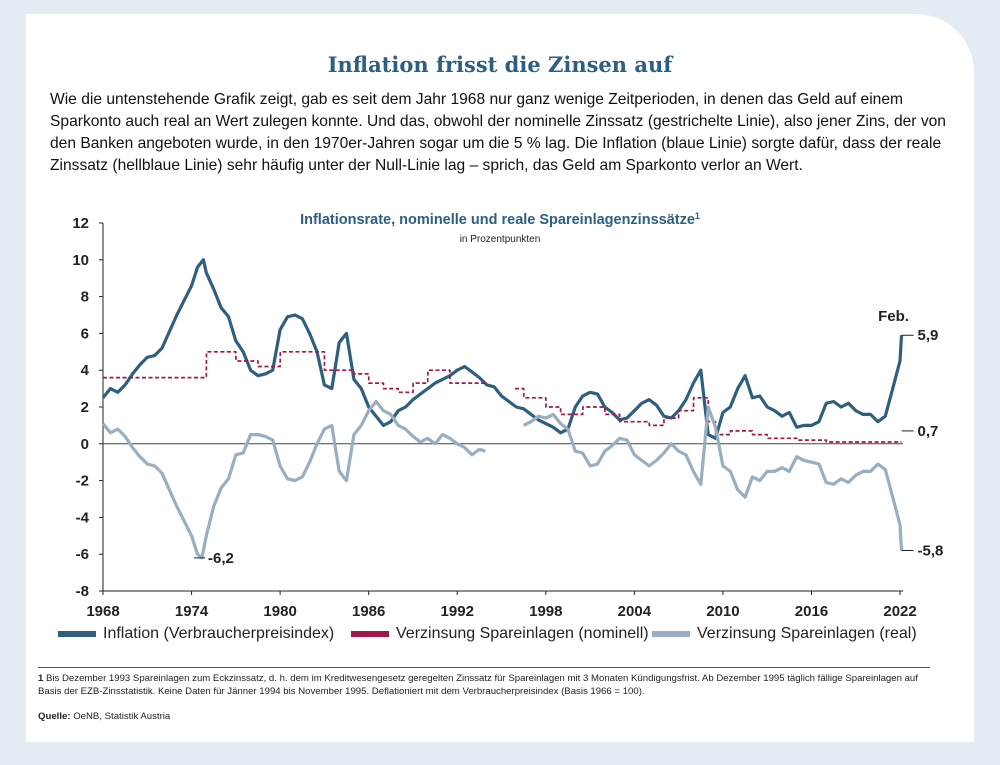 This screenshot has height=765, width=1000. I want to click on series-nominal-line, so click(502, 396).